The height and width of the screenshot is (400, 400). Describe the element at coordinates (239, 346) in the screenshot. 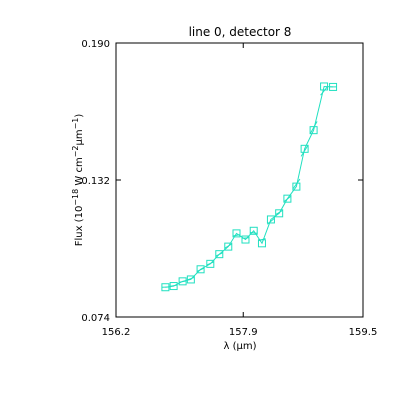

I see `x-axis-label: λ (μm)` at that location.